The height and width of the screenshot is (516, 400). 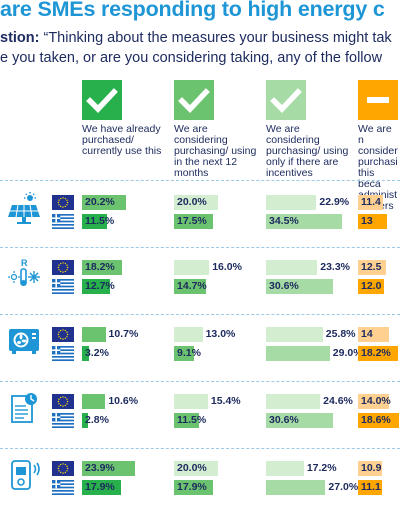 I want to click on value-label: 25.8%, so click(x=340, y=334).